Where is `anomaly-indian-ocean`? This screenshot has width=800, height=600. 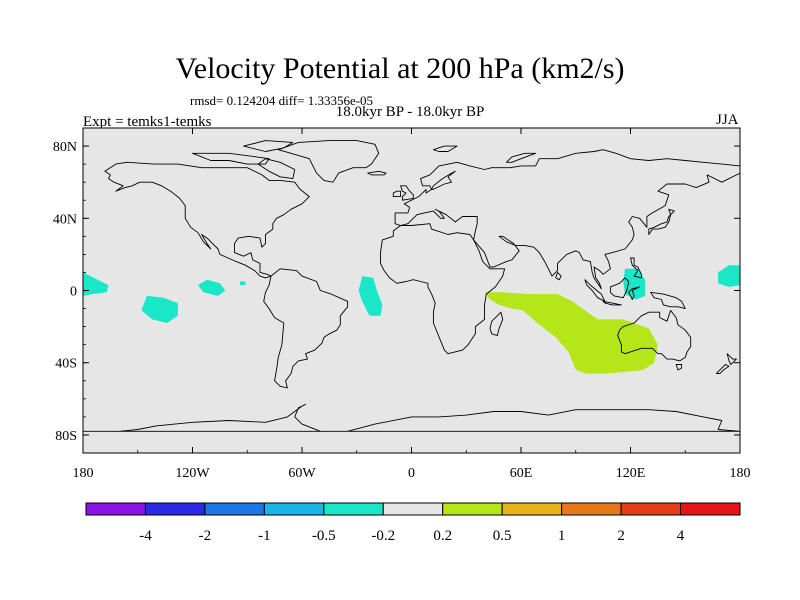 anomaly-indian-ocean is located at coordinates (571, 333).